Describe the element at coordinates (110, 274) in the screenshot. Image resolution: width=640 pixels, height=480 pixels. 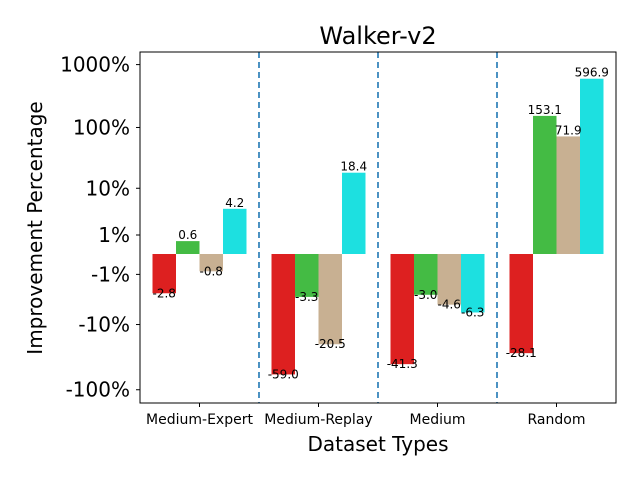
I see `y-tick-label: -1%` at that location.